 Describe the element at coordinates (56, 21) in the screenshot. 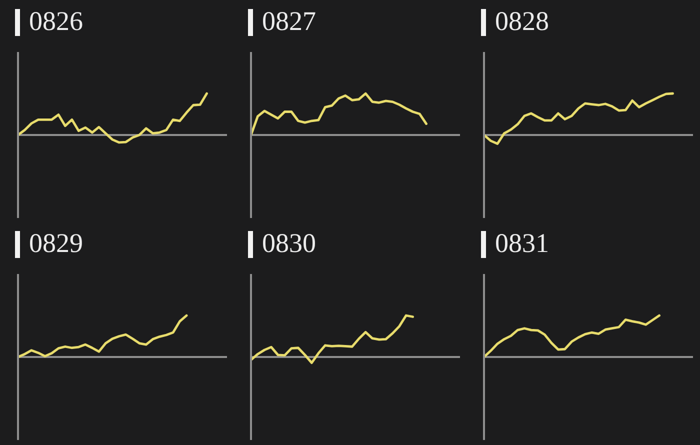

I see `chart-title: 0826` at that location.